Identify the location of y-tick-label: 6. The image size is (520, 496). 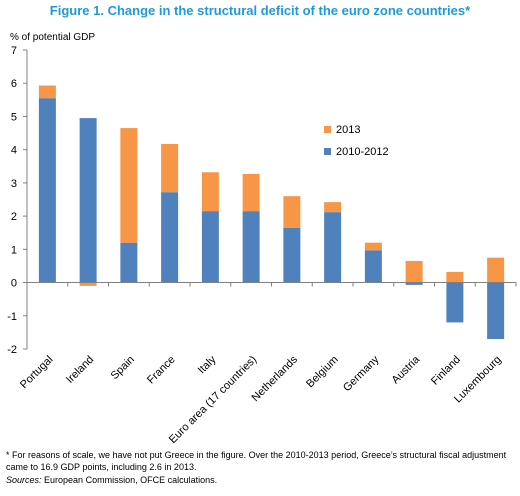
(14, 84).